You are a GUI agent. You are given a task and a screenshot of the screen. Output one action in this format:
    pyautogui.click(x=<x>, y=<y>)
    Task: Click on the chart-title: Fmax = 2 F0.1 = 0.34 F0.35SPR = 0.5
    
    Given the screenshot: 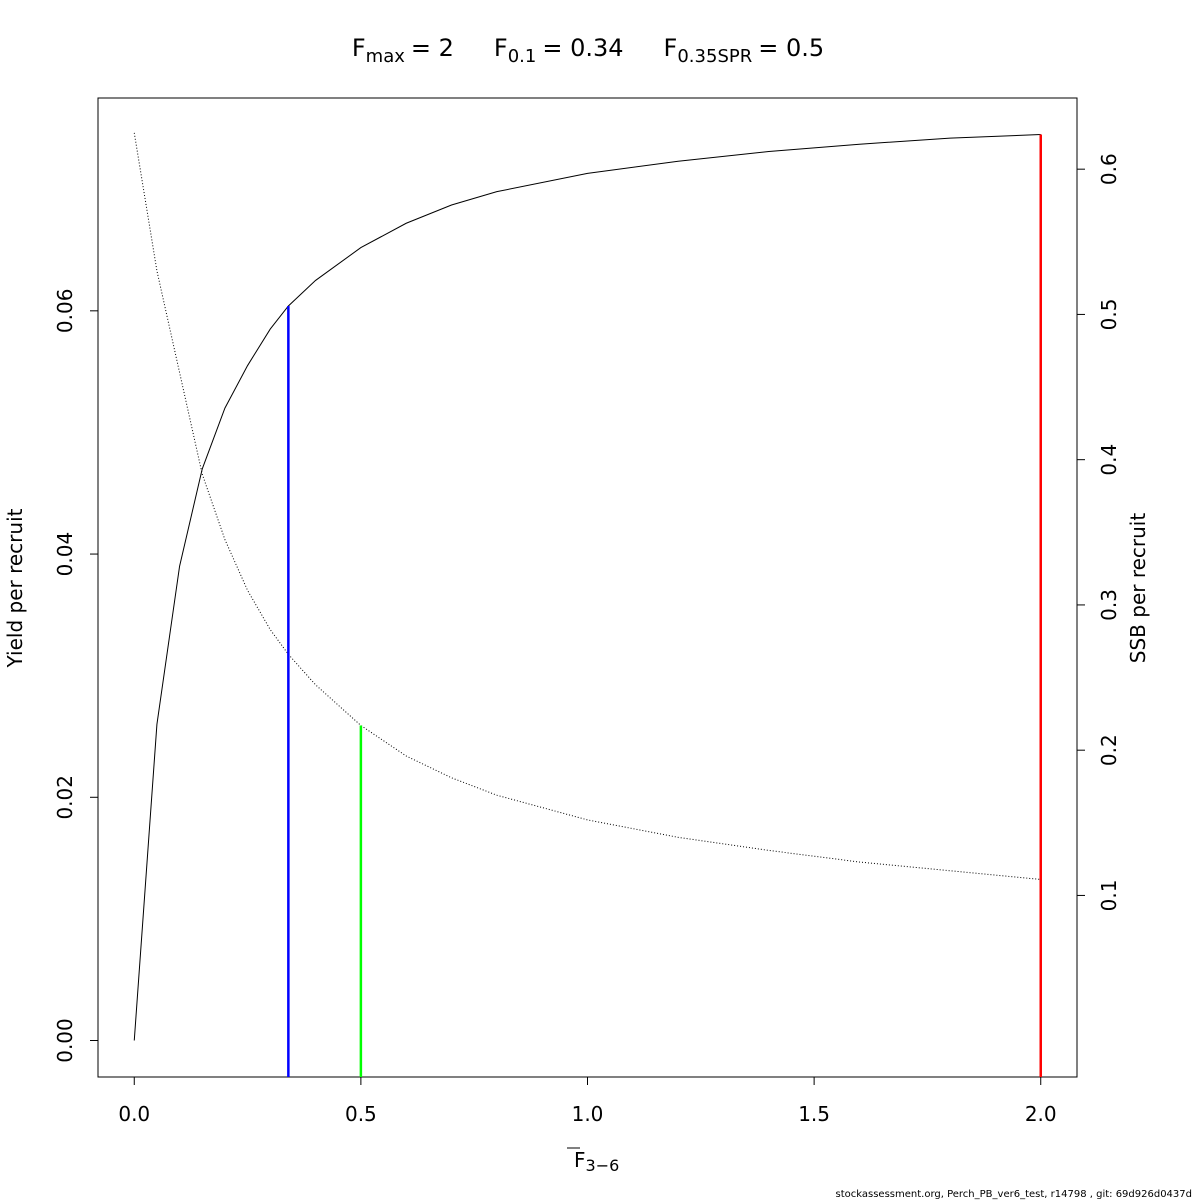 What is the action you would take?
    pyautogui.click(x=588, y=50)
    